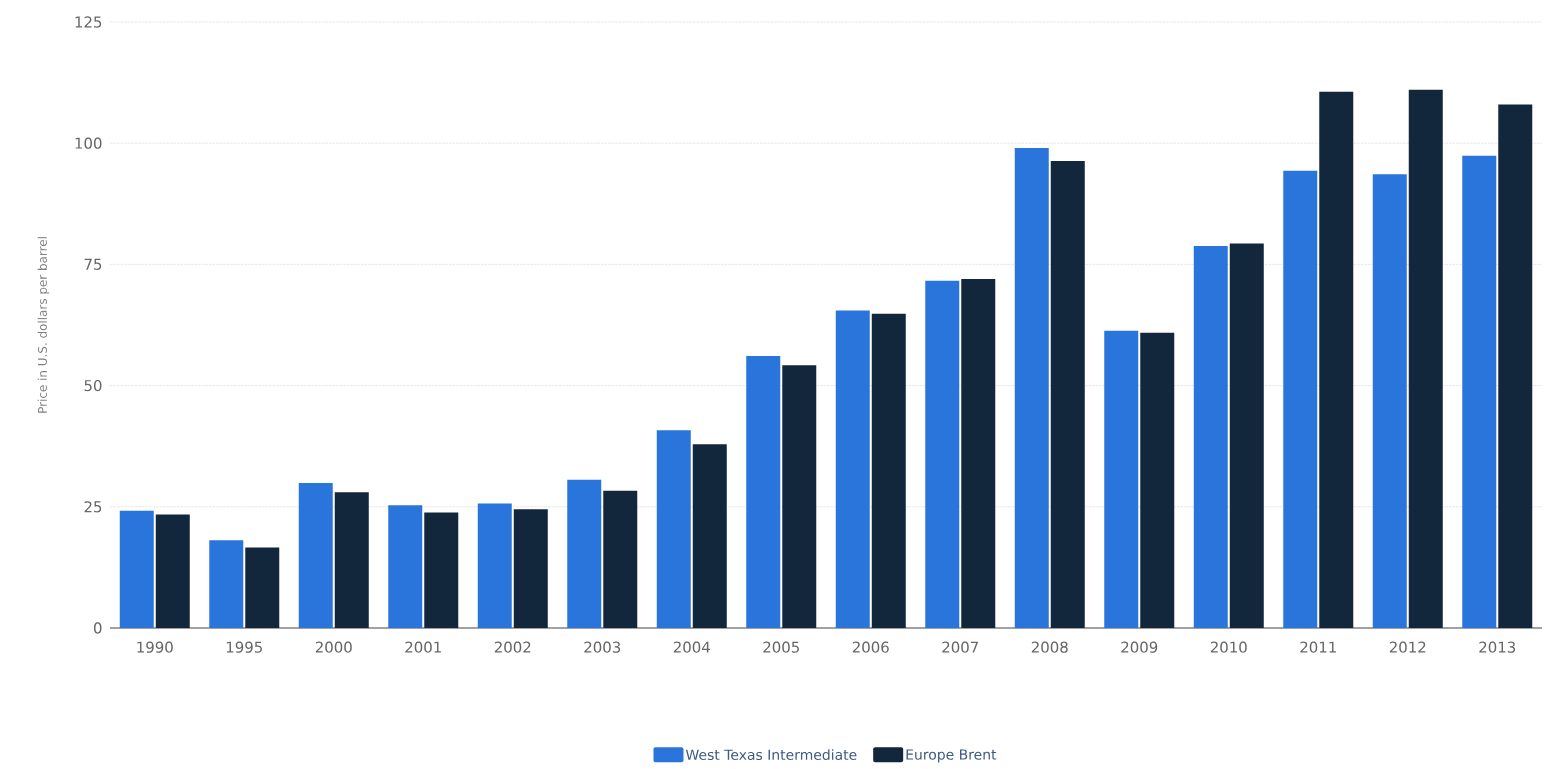  What do you see at coordinates (1407, 647) in the screenshot?
I see `x-tick-label: 2012` at bounding box center [1407, 647].